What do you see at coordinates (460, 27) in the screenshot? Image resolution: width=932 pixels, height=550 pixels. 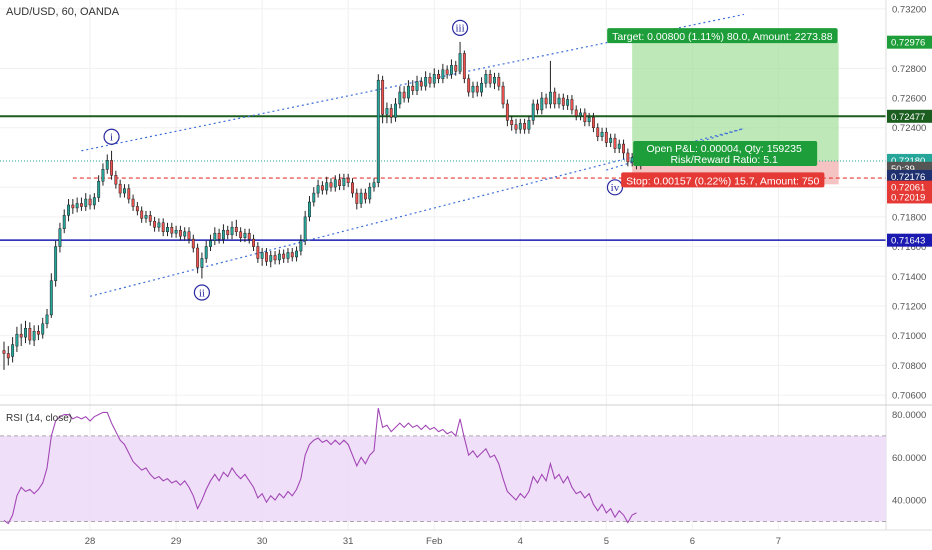 I see `wave-label-iii: iii` at bounding box center [460, 27].